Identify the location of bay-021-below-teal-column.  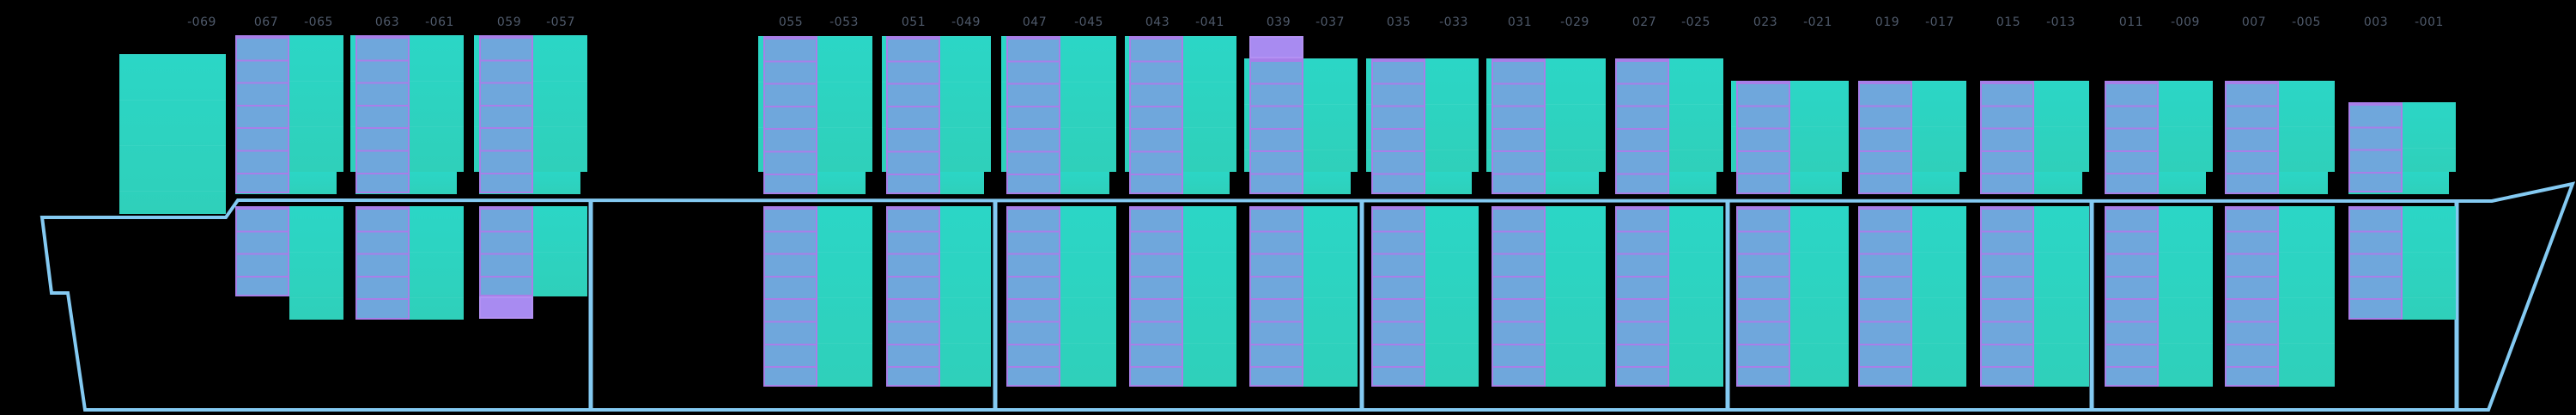
(1820, 297).